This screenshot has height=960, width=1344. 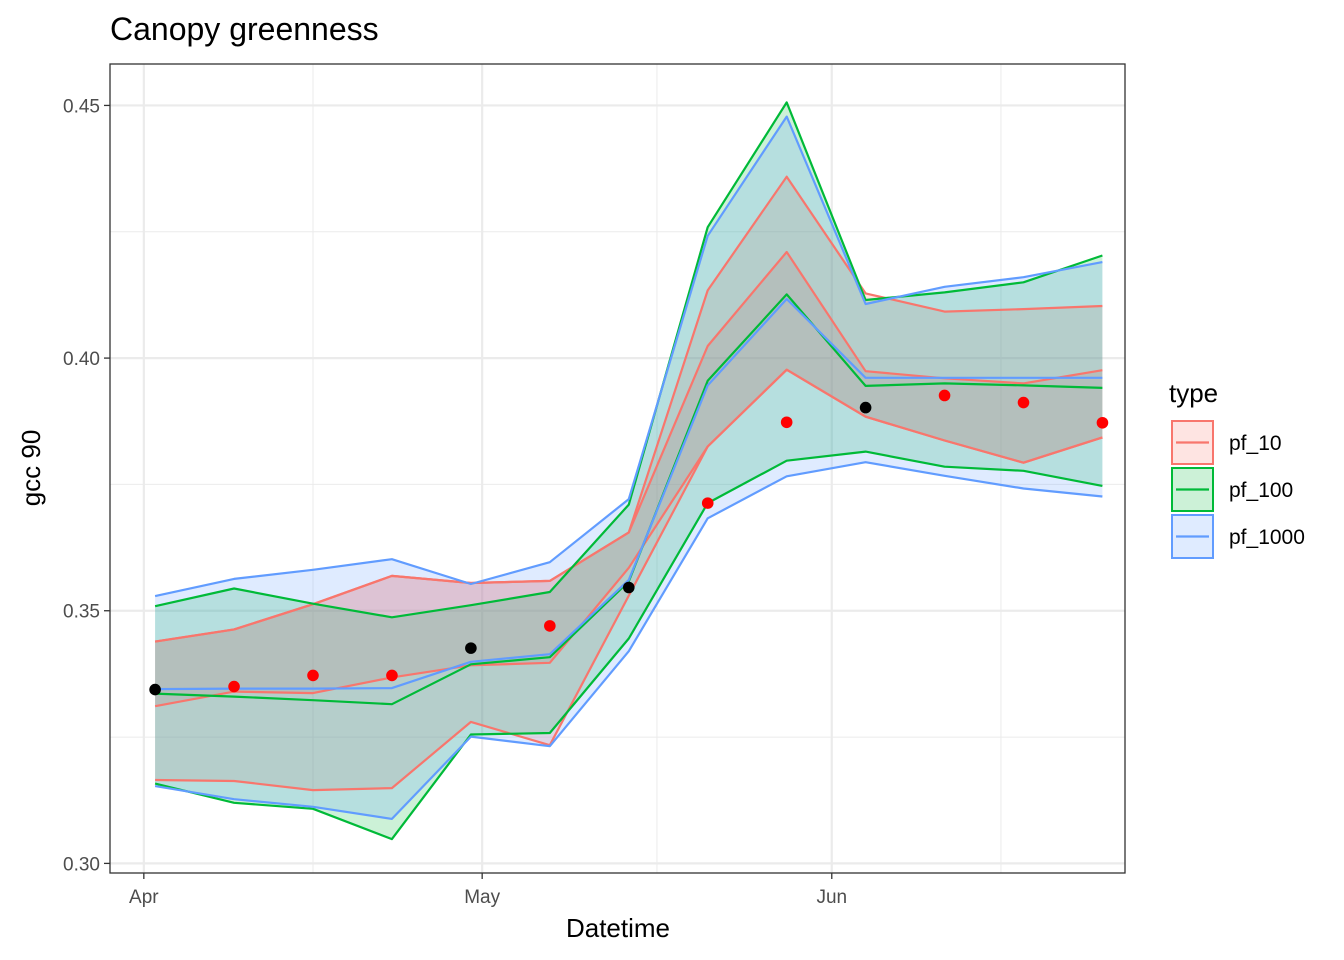 What do you see at coordinates (31, 468) in the screenshot?
I see `y-axis-title: gcc 90` at bounding box center [31, 468].